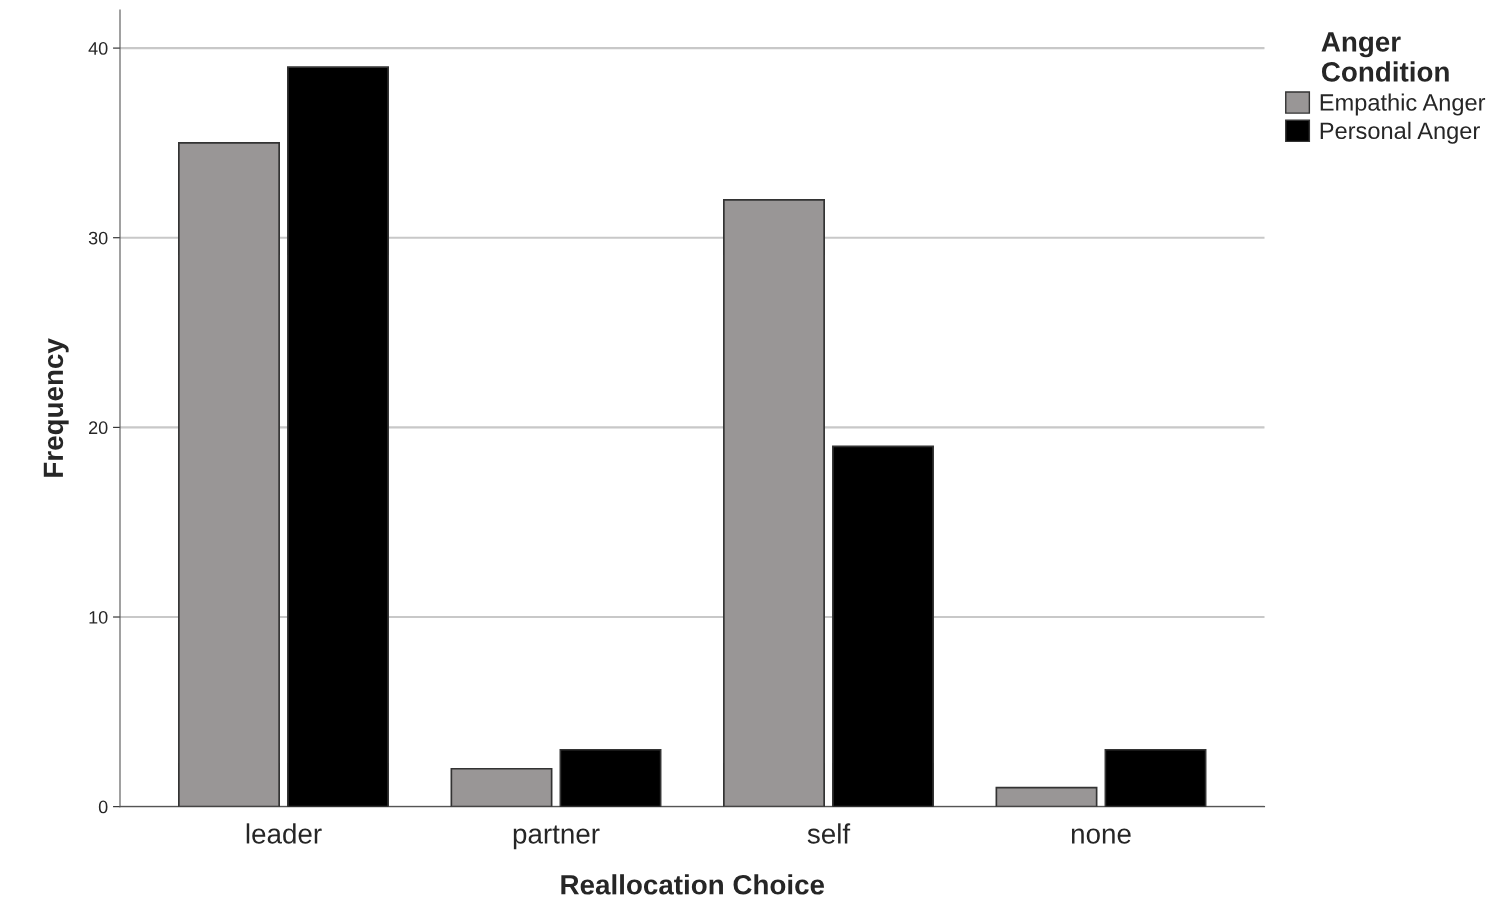 The image size is (1500, 924). Describe the element at coordinates (1403, 104) in the screenshot. I see `legend-label: Empathic Anger` at that location.